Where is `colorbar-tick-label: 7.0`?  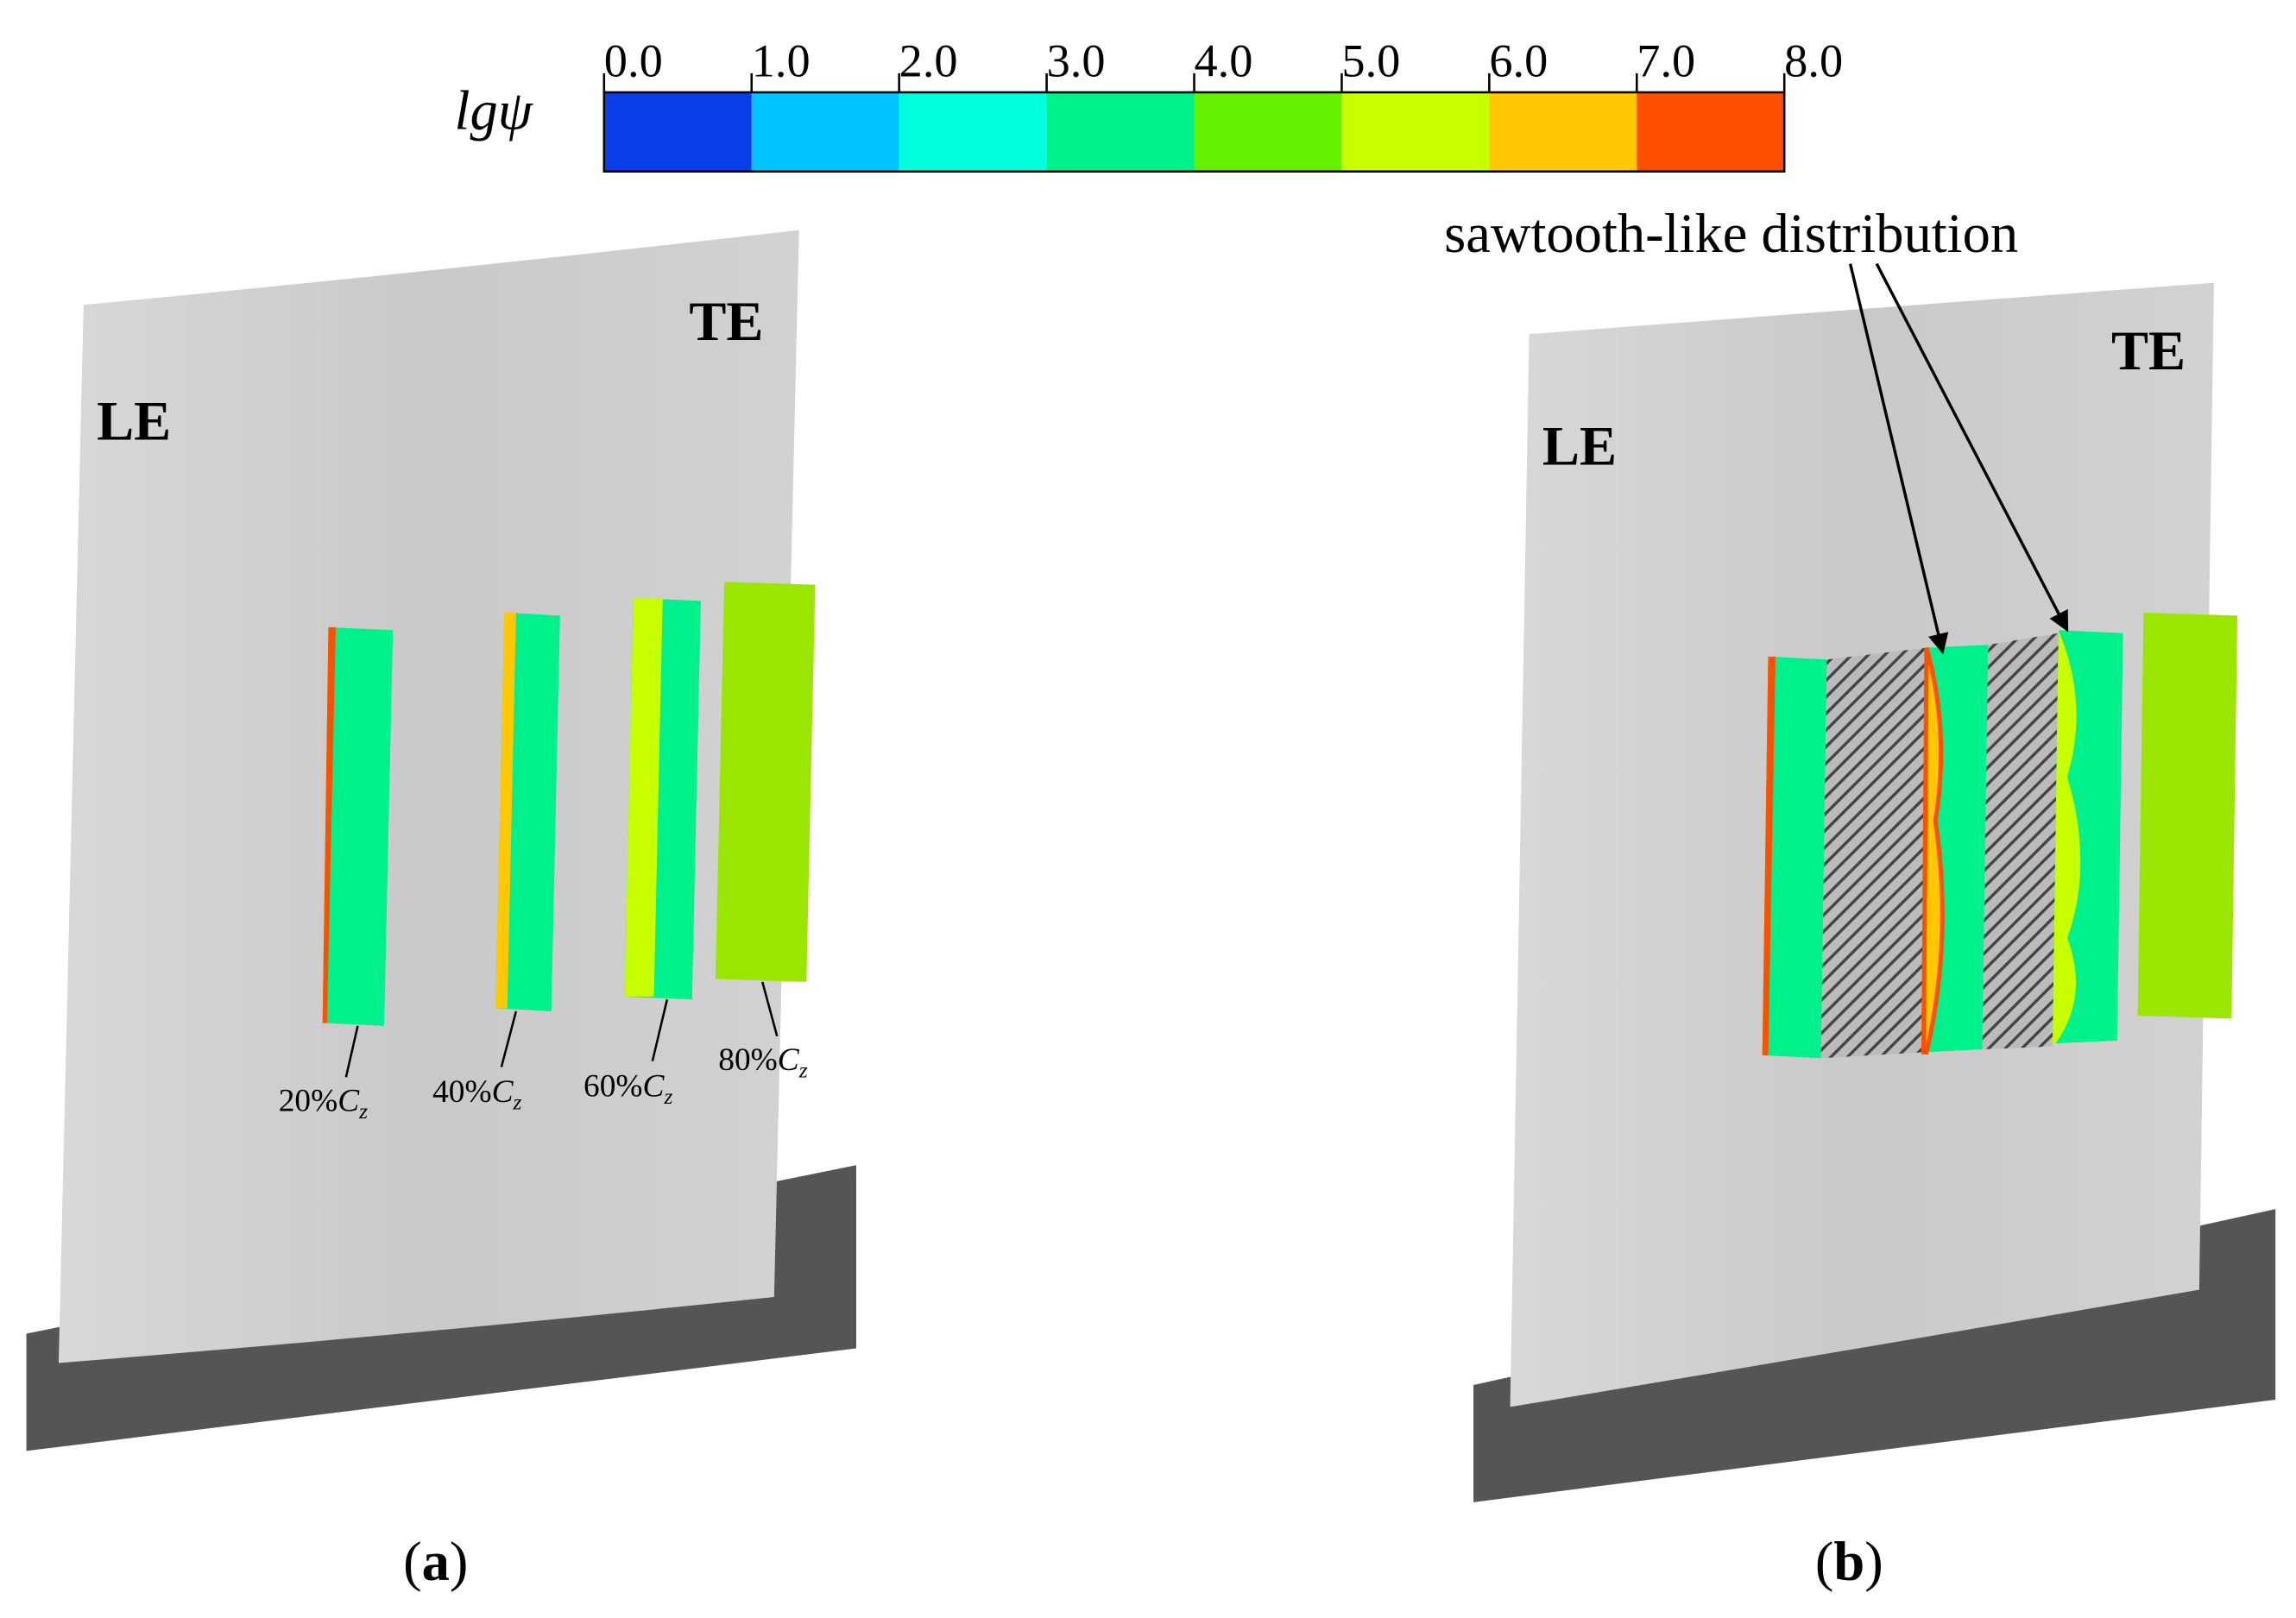 colorbar-tick-label: 7.0 is located at coordinates (1666, 61).